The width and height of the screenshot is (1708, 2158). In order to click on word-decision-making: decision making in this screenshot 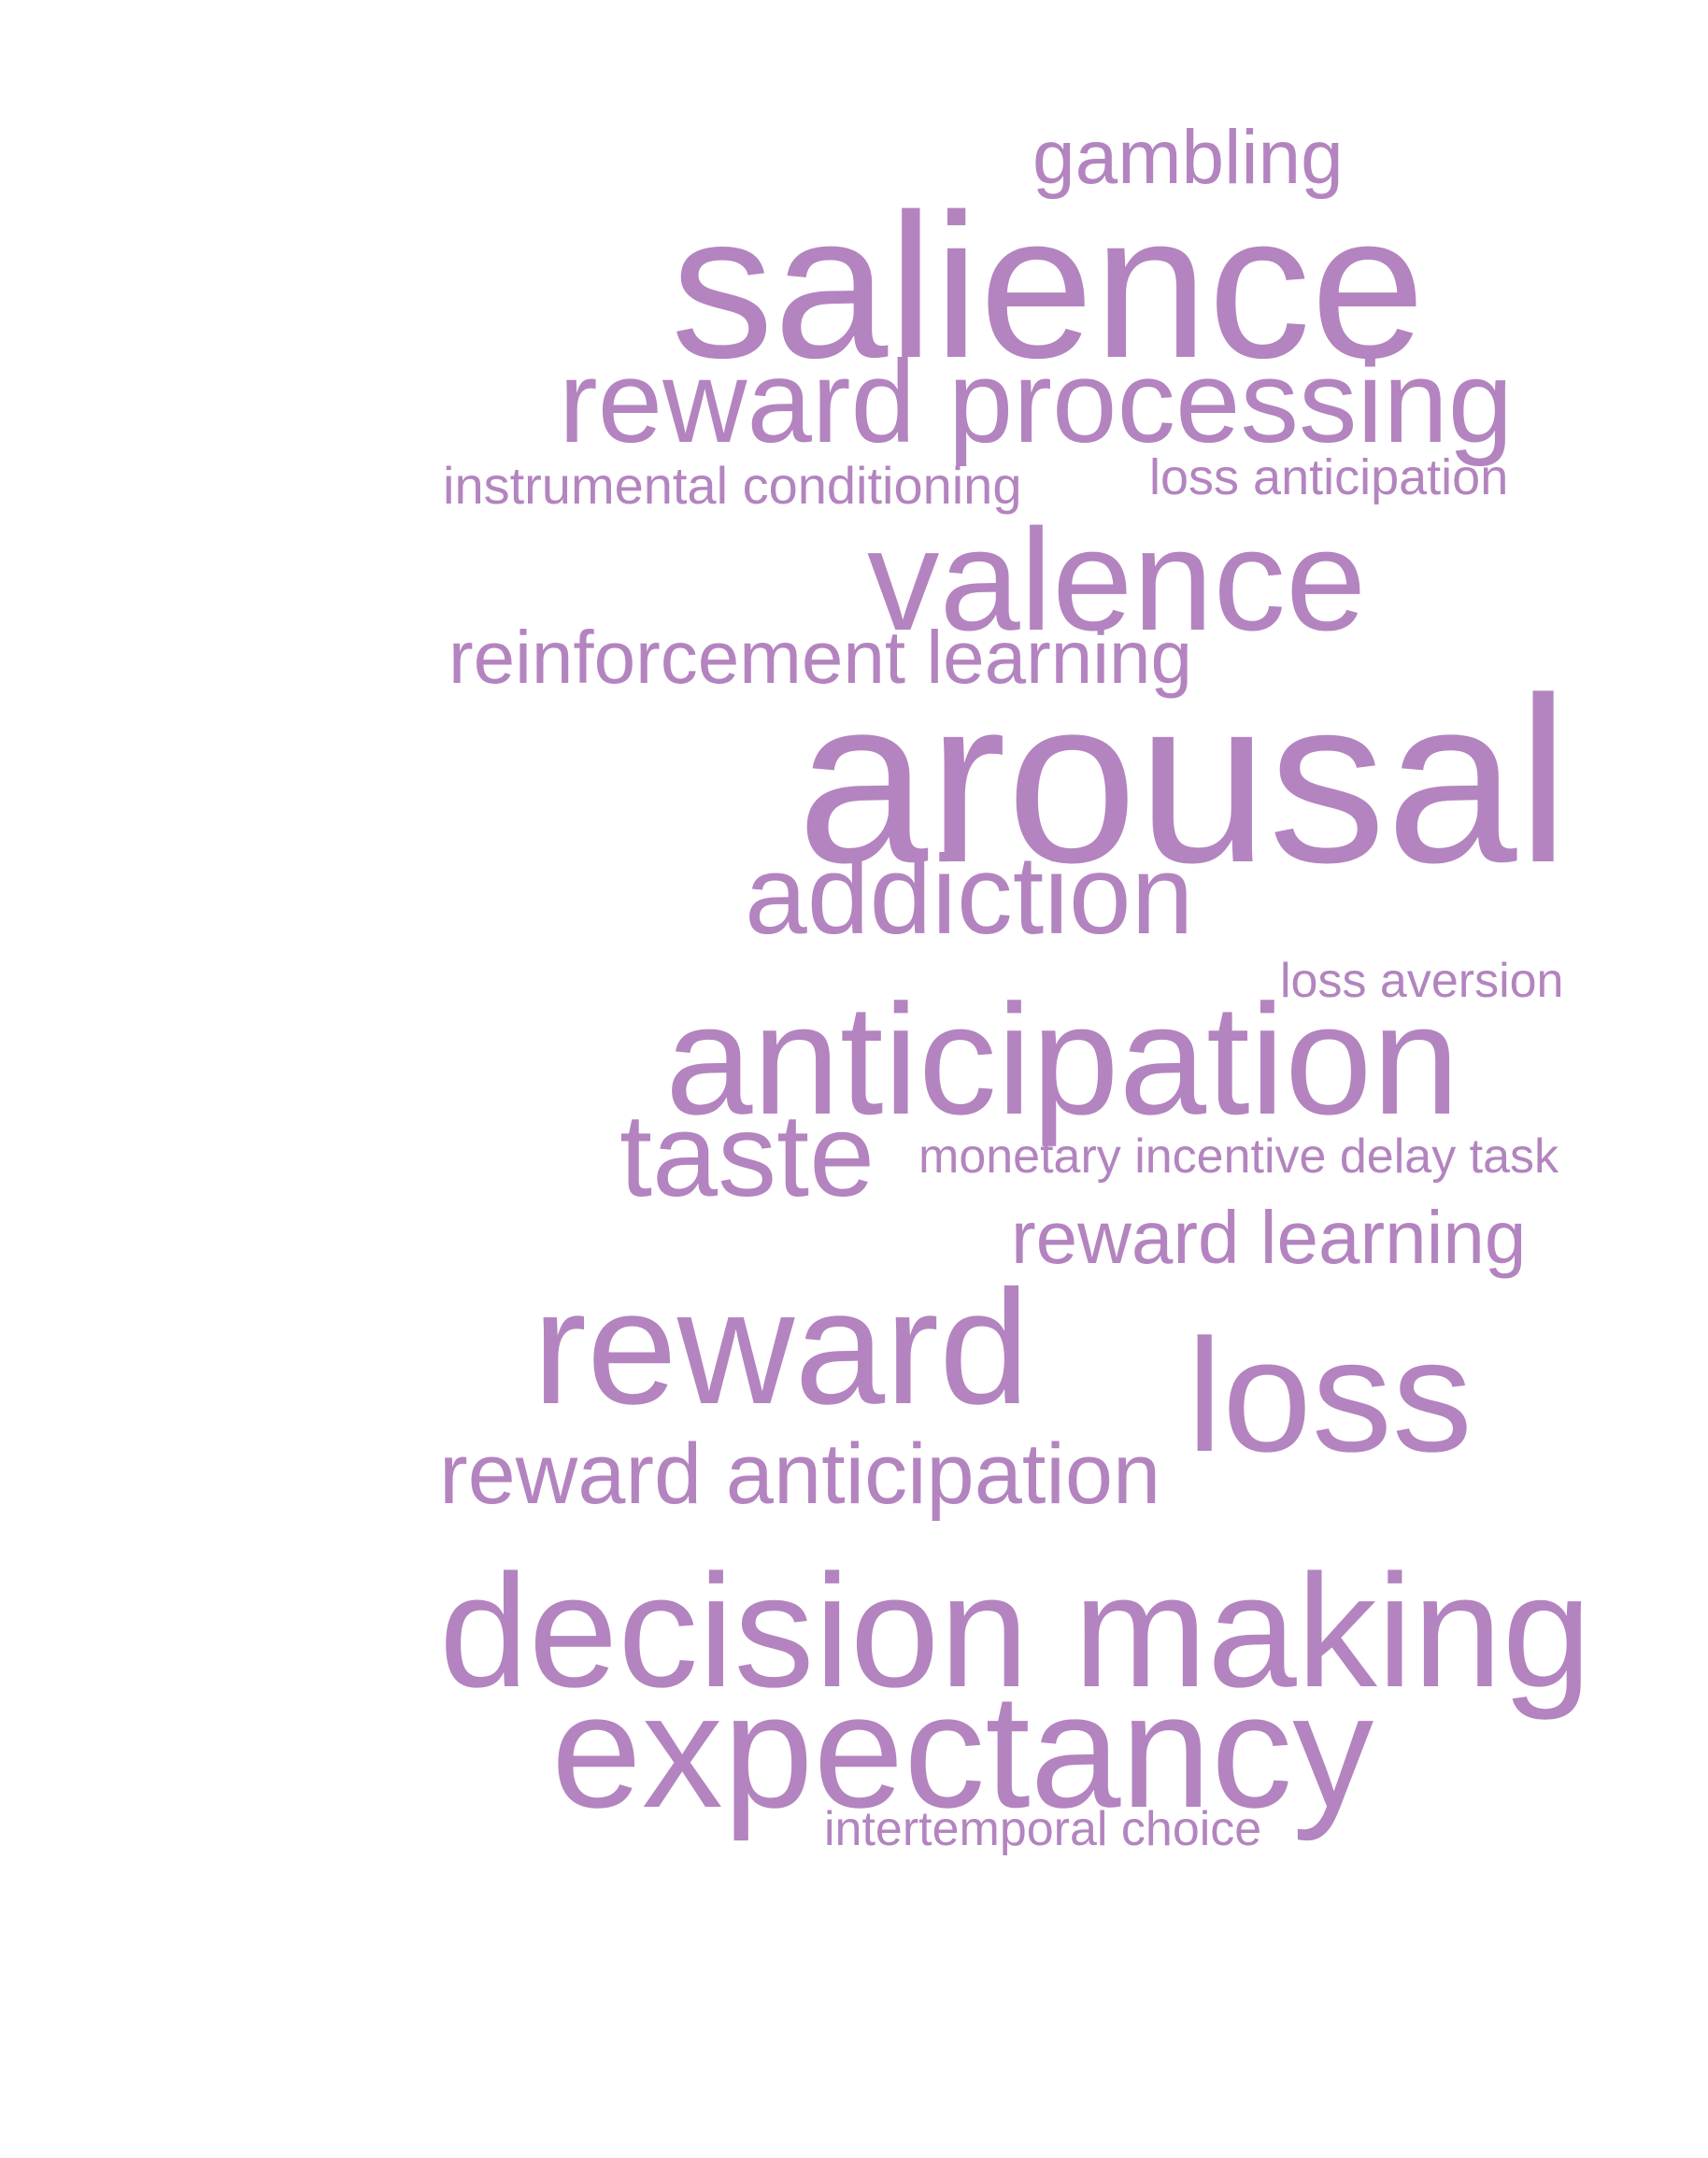, I will do `click(1016, 1631)`.